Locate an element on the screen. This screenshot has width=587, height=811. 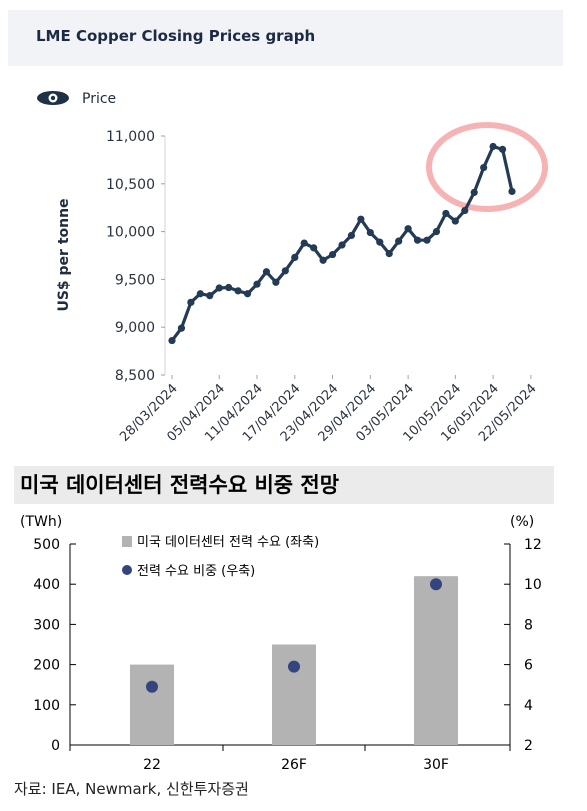
copper-price-panel: LME Copper Closing Prices graph is located at coordinates (285, 38).